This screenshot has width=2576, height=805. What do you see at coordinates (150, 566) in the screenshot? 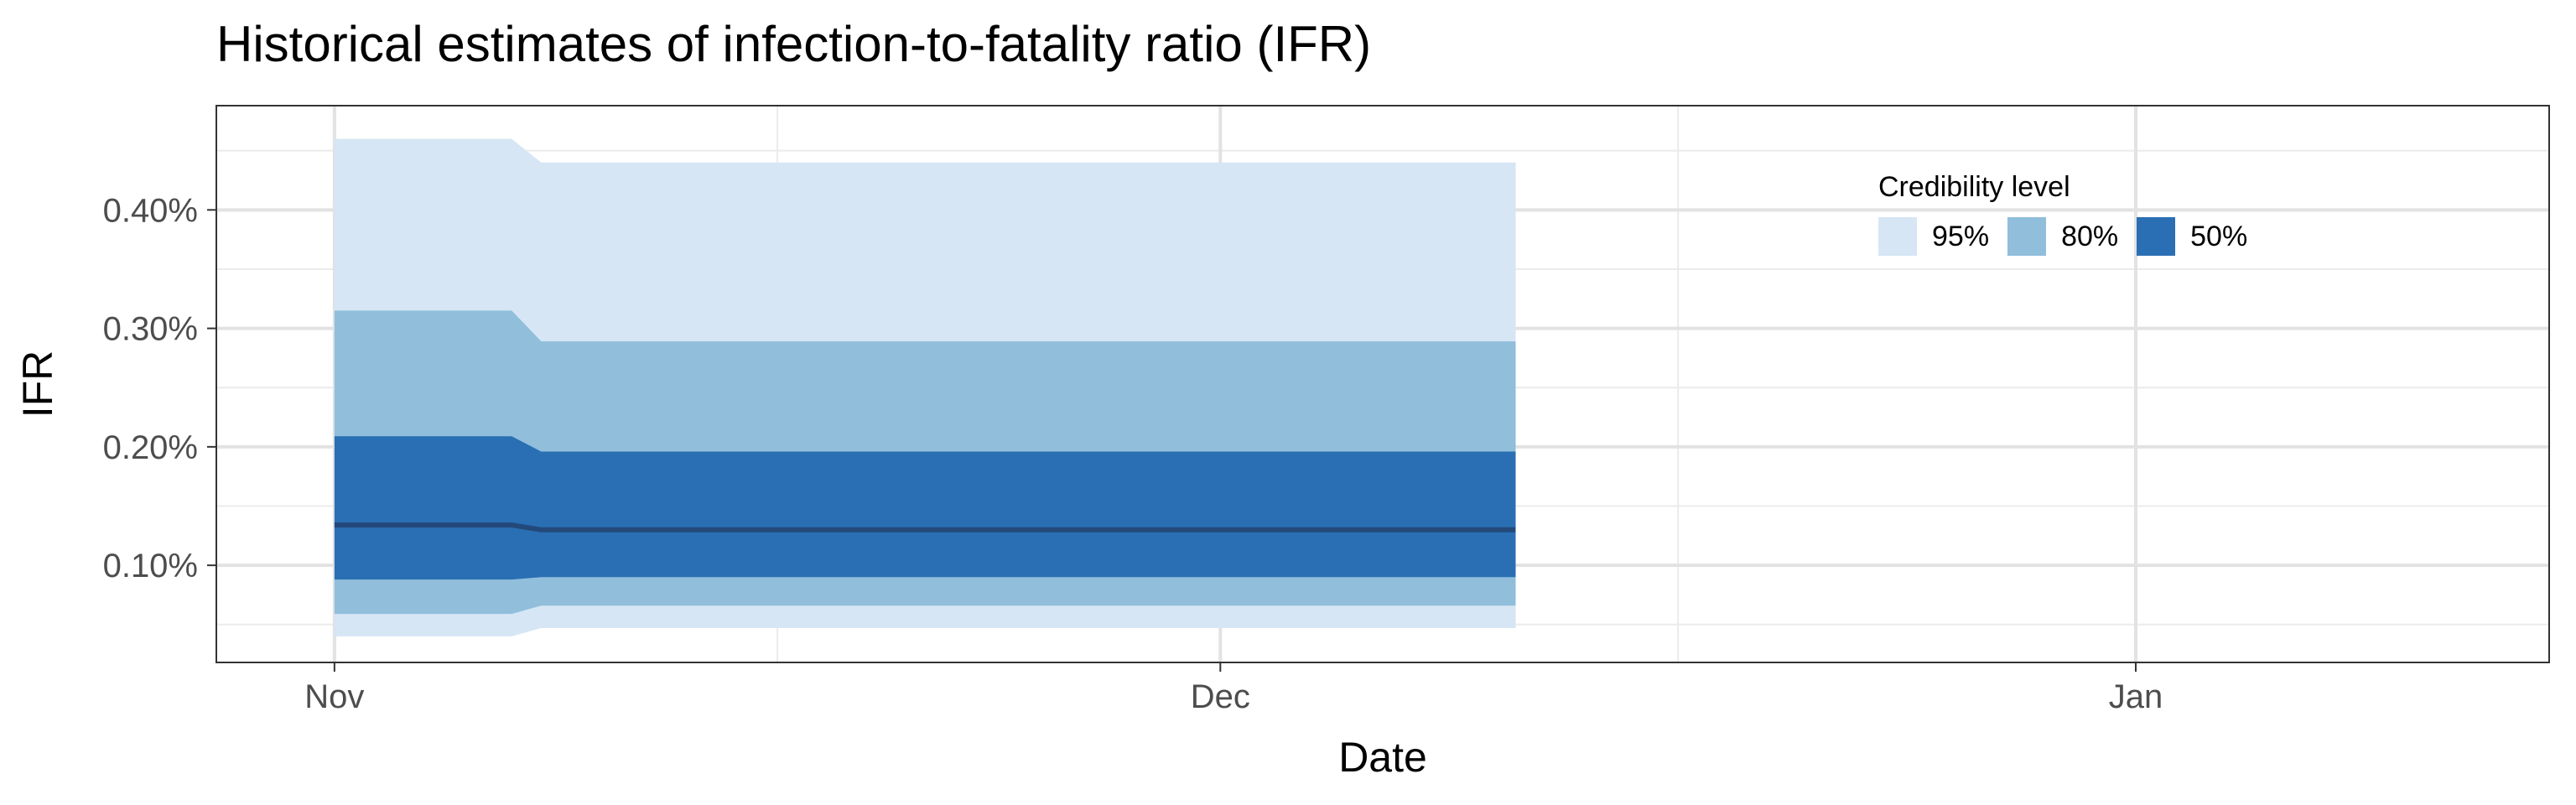
I see `y-tick-label-0: 0.10%` at bounding box center [150, 566].